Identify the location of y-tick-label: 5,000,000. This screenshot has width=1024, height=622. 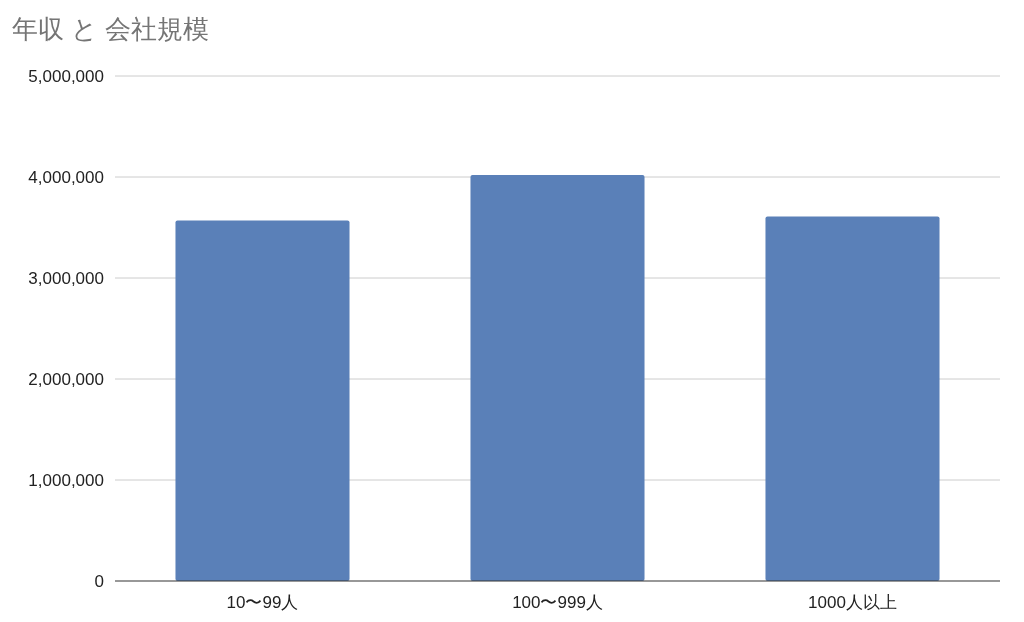
(66, 76).